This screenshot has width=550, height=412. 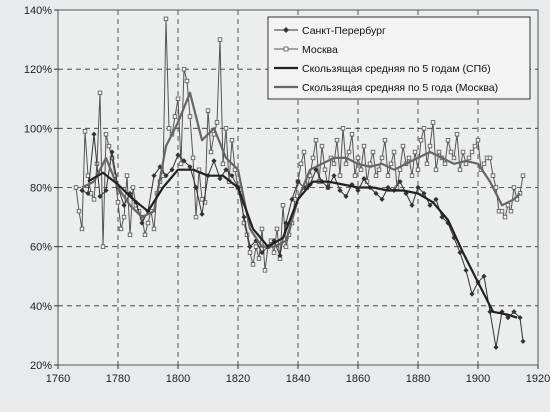 What do you see at coordinates (298, 379) in the screenshot?
I see `x-tick-label: 1840` at bounding box center [298, 379].